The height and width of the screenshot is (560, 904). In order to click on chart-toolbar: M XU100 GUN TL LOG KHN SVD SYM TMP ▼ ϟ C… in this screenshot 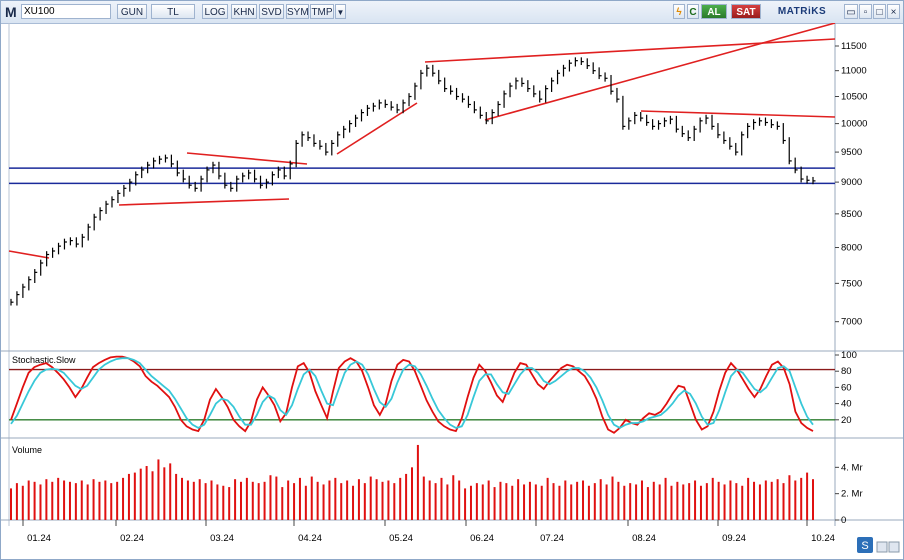, I will do `click(452, 12)`.